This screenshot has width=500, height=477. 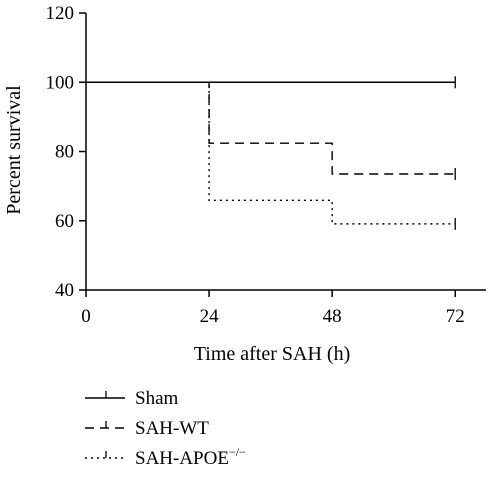 What do you see at coordinates (210, 316) in the screenshot?
I see `x-tick-label: 24` at bounding box center [210, 316].